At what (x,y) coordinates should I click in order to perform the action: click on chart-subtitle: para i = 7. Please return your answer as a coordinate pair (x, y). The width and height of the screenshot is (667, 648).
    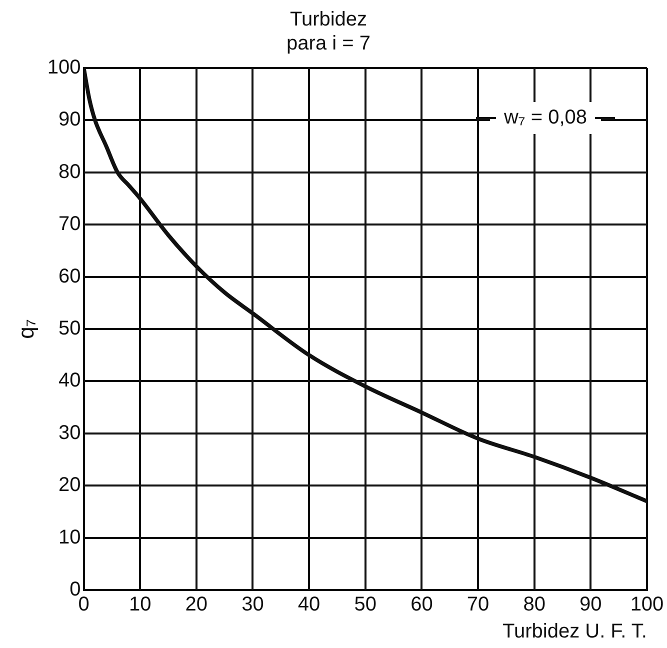
    Looking at the image, I should click on (328, 43).